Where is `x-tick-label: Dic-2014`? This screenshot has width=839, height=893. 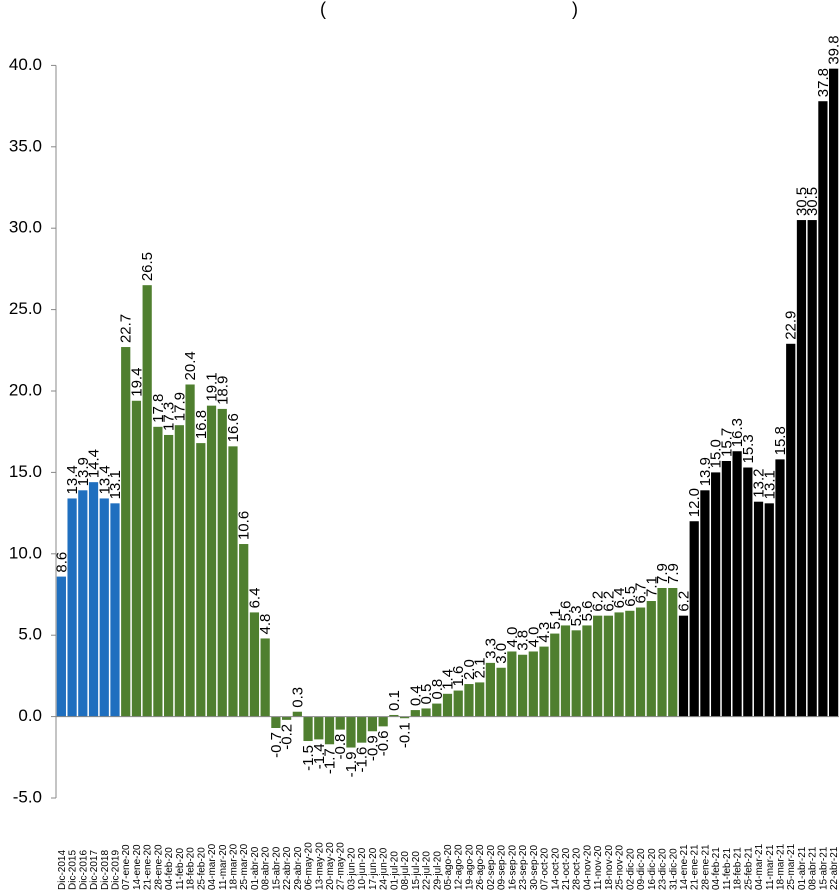
x-tick-label: Dic-2014 is located at coordinates (62, 870).